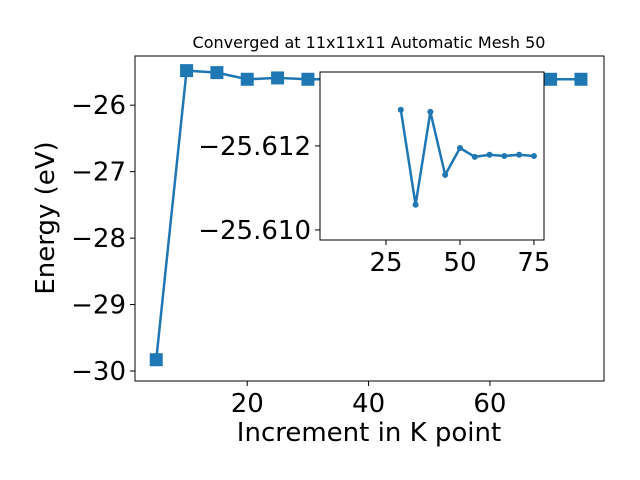  What do you see at coordinates (533, 263) in the screenshot?
I see `x-tick-label: 75` at bounding box center [533, 263].